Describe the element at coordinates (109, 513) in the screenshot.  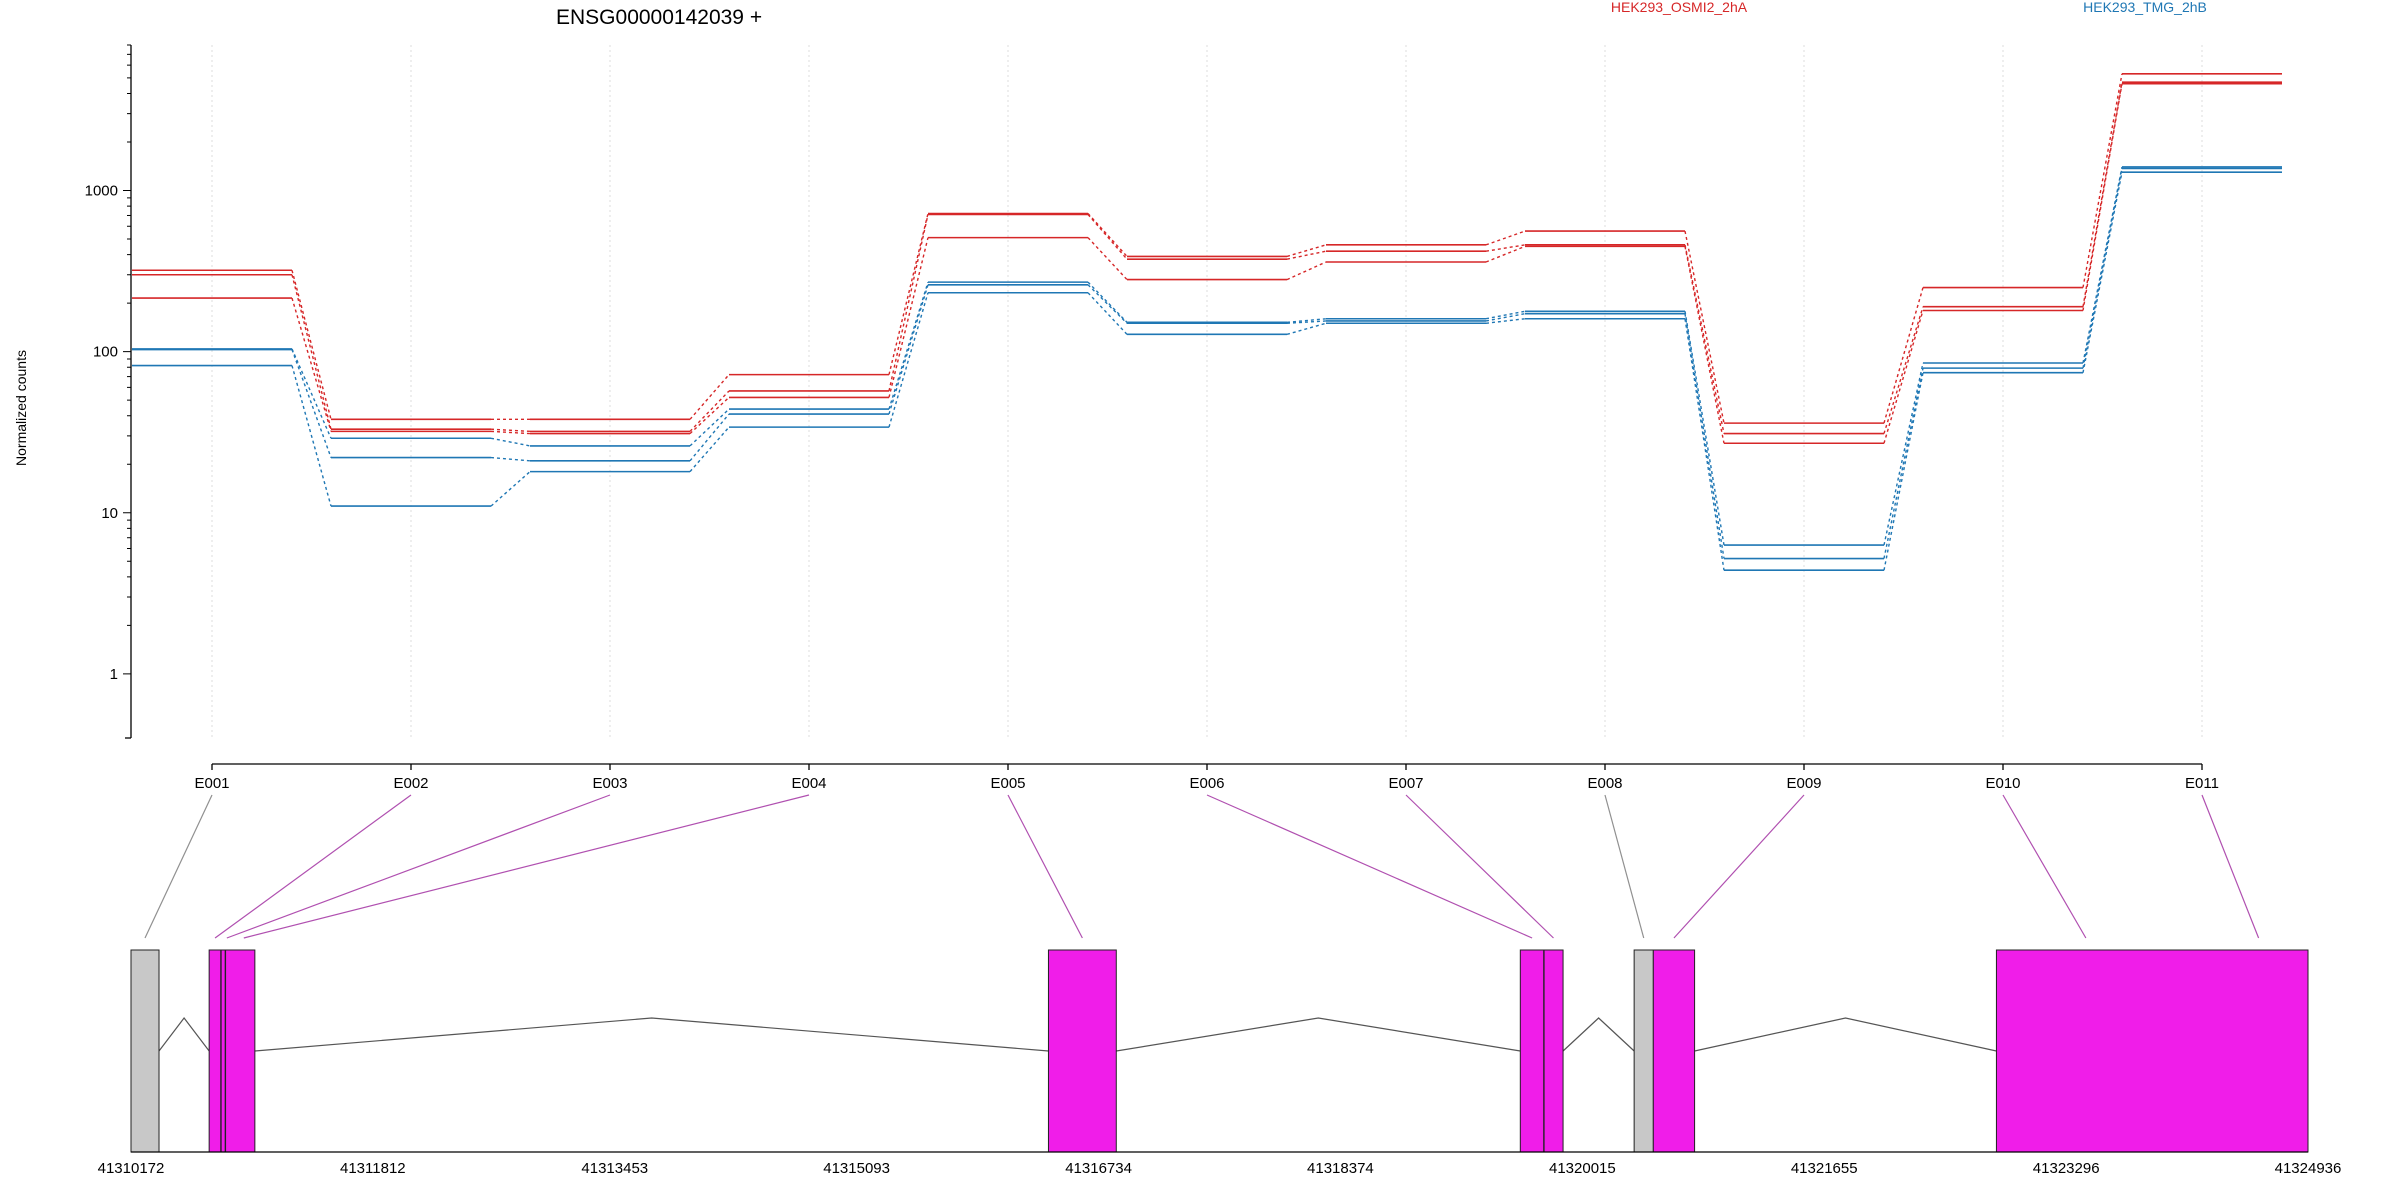
I see `y-tick-label: 10` at that location.